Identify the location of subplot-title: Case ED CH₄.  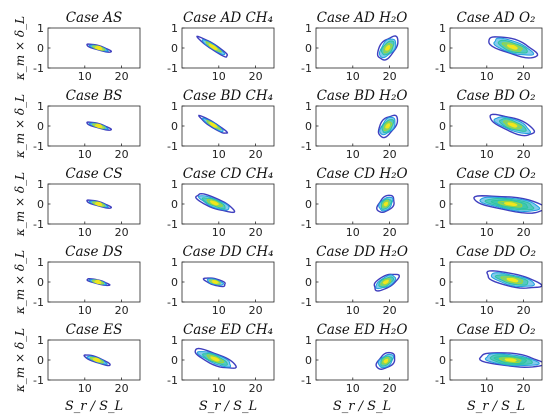
(228, 330).